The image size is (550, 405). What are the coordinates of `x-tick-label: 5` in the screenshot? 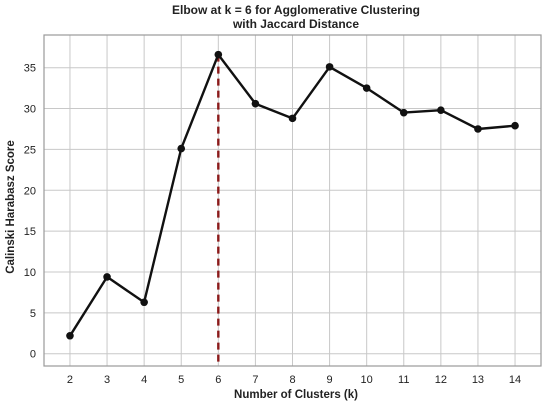 It's located at (181, 380).